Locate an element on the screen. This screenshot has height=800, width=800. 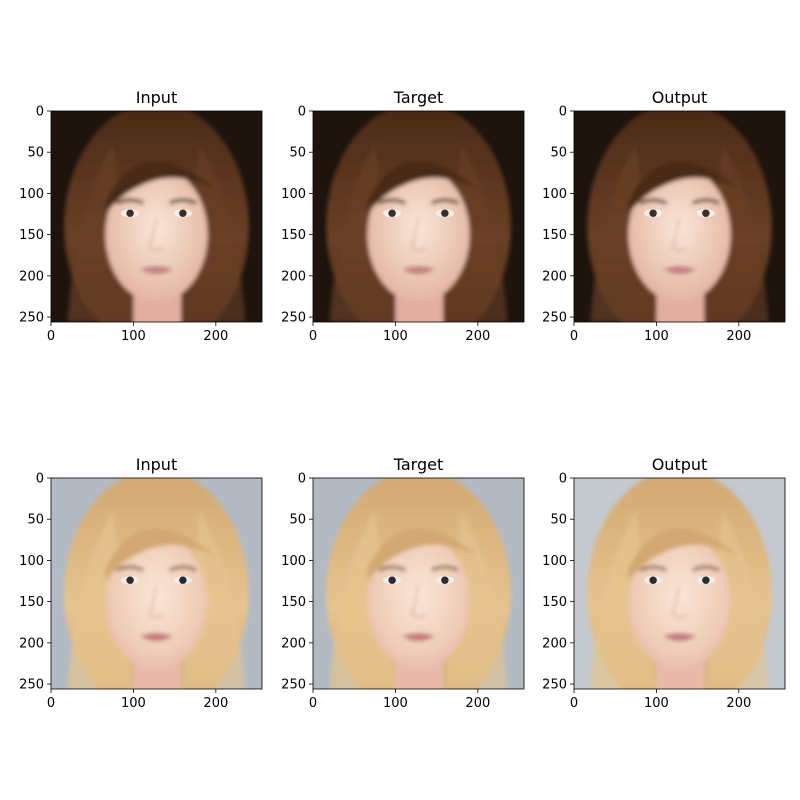
panel-2-2: Target 0 100 200 0 50 100 150 200 250 is located at coordinates (403, 583).